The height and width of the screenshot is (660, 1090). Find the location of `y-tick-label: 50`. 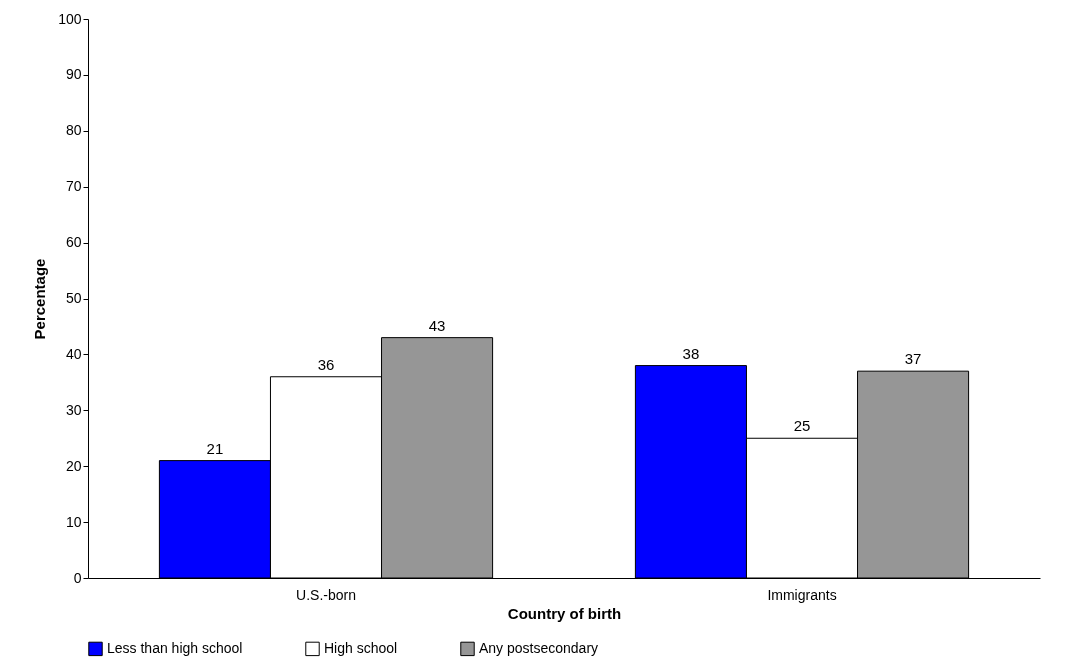

y-tick-label: 50 is located at coordinates (73, 298).